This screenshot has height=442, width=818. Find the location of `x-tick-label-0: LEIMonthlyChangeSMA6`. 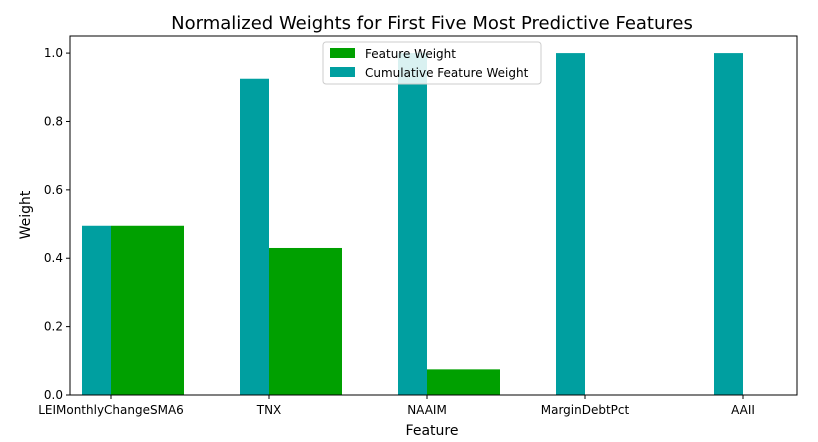

x-tick-label-0: LEIMonthlyChangeSMA6 is located at coordinates (111, 410).